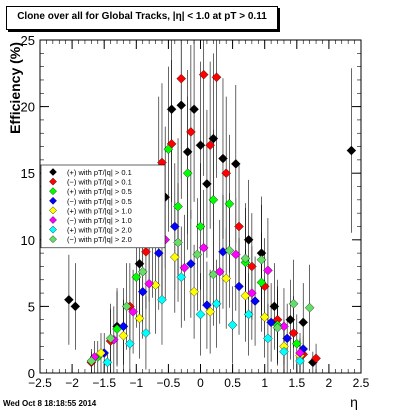 This screenshot has width=400, height=414. Describe the element at coordinates (31, 373) in the screenshot. I see `y-tick-label: 0` at that location.